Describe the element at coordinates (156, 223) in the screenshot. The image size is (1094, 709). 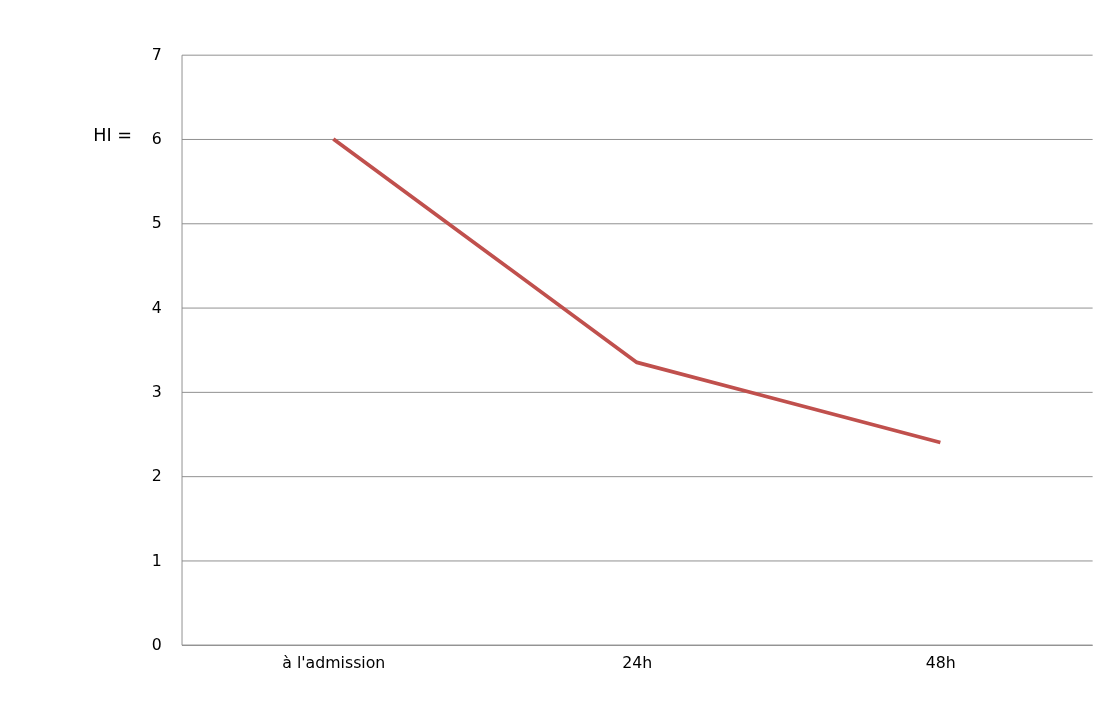
I see `y-tick-label: 5` at that location.